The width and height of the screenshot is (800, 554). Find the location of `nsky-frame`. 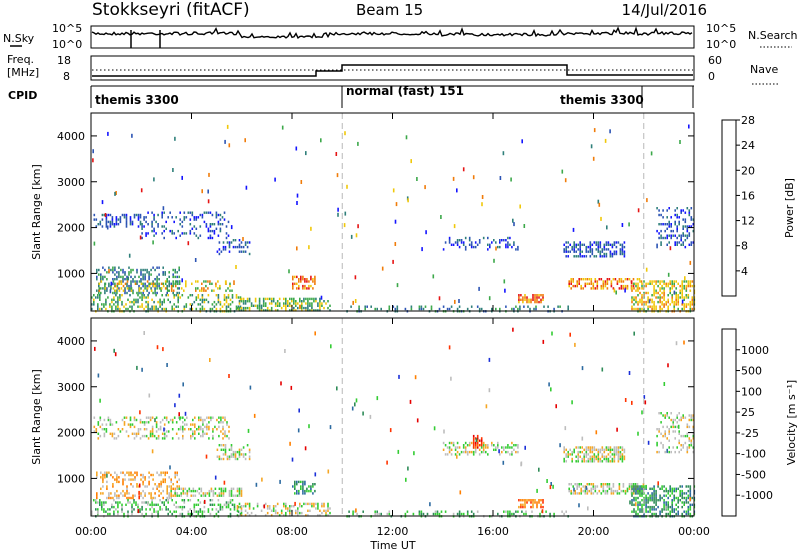

nsky-frame is located at coordinates (392, 37).